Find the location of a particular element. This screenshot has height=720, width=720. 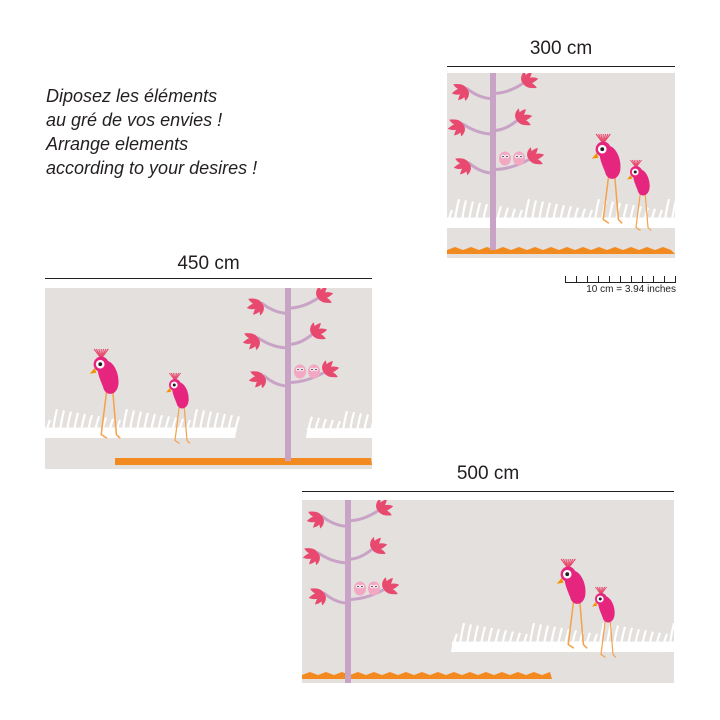

scale-ruler is located at coordinates (620, 277).